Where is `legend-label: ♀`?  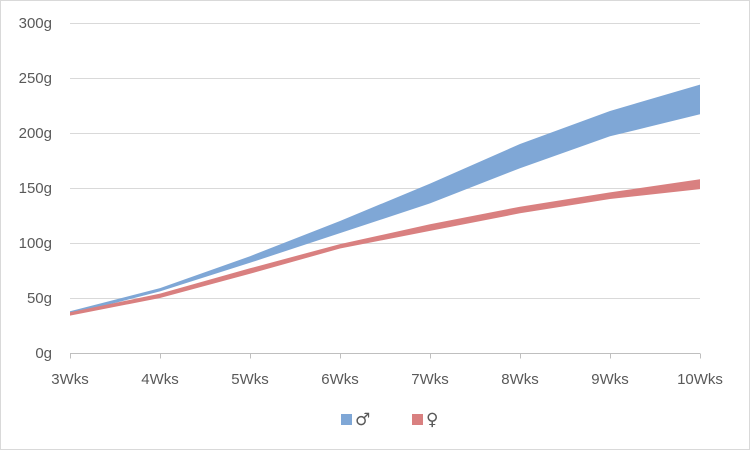 legend-label: ♀ is located at coordinates (432, 420).